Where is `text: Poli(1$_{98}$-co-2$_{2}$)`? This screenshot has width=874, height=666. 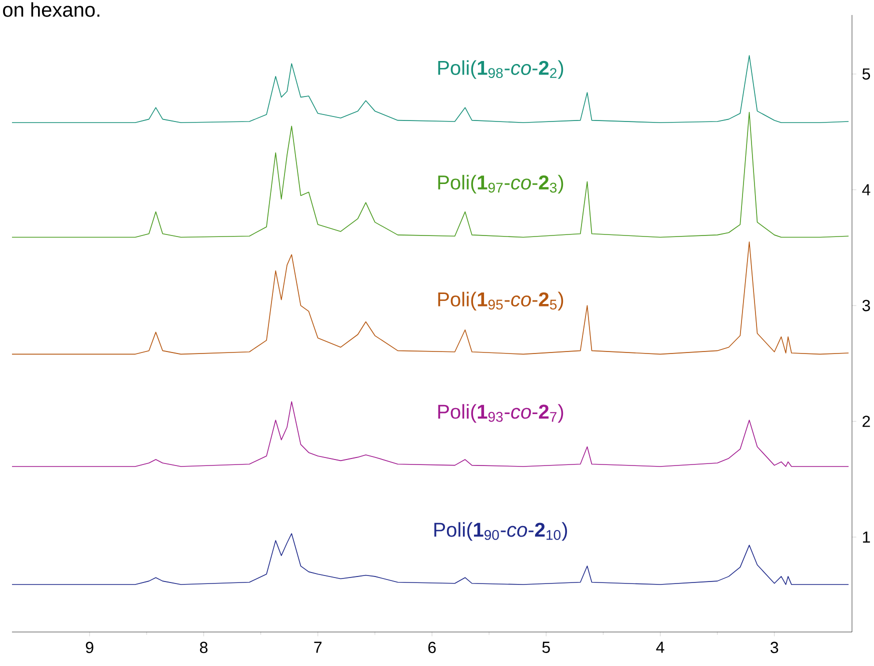
text: Poli(1$_{98}$-co-2$_{2}$) is located at coordinates (501, 69).